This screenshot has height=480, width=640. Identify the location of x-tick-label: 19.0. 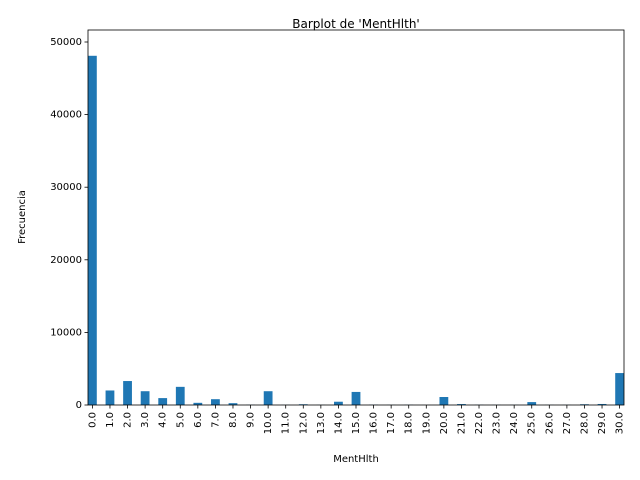
(426, 423).